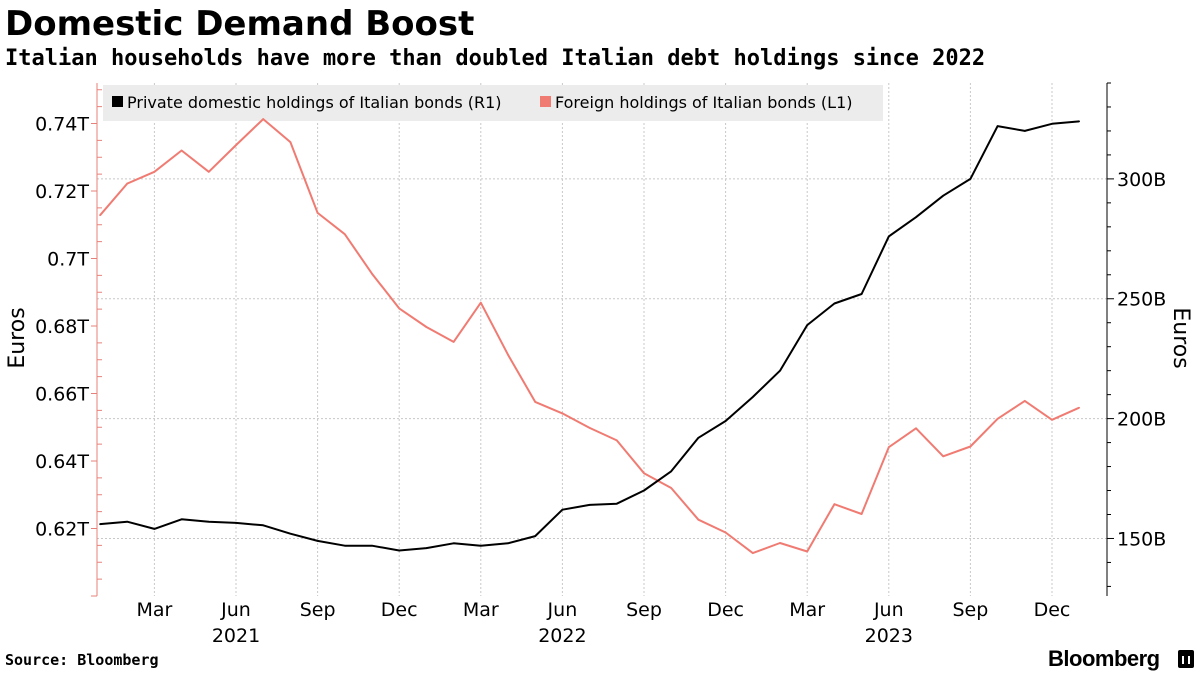 The image size is (1200, 675). Describe the element at coordinates (1180, 337) in the screenshot. I see `y-axis-label-right: Euros` at that location.